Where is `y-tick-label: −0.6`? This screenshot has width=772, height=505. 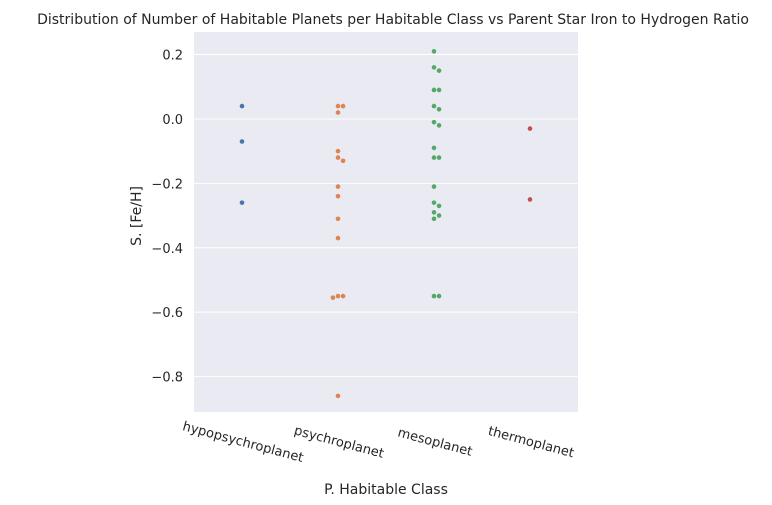 y-tick-label: −0.6 is located at coordinates (167, 313).